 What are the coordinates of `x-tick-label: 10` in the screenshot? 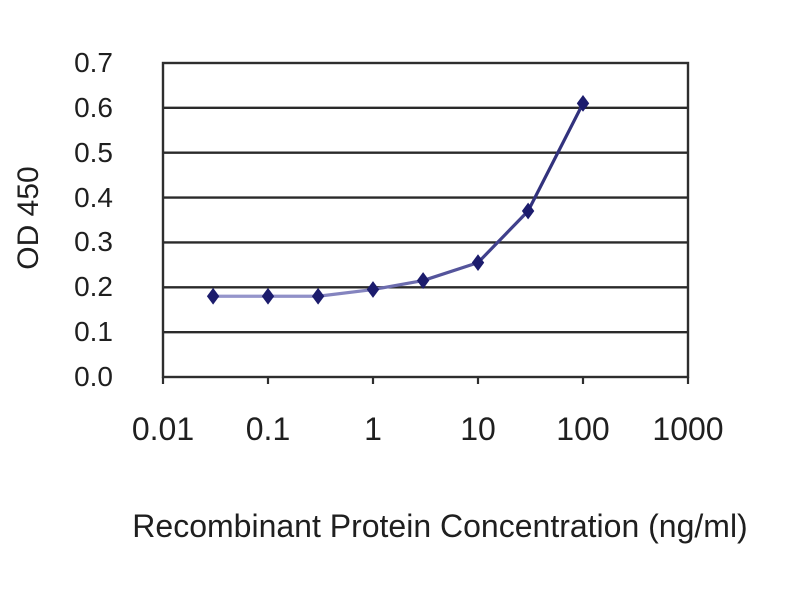 It's located at (478, 429).